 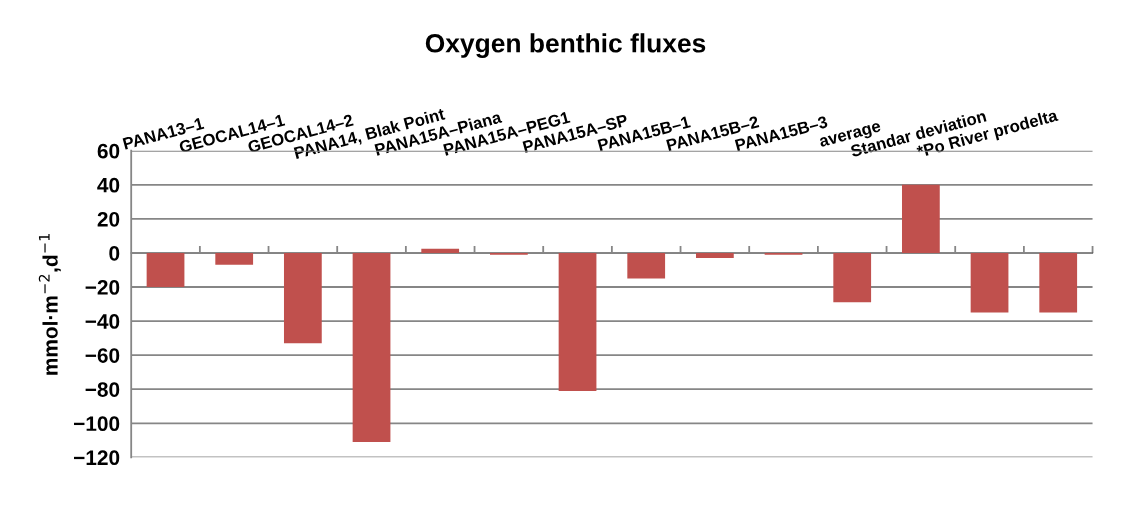 I want to click on y-tick-label: 0, so click(x=114, y=253).